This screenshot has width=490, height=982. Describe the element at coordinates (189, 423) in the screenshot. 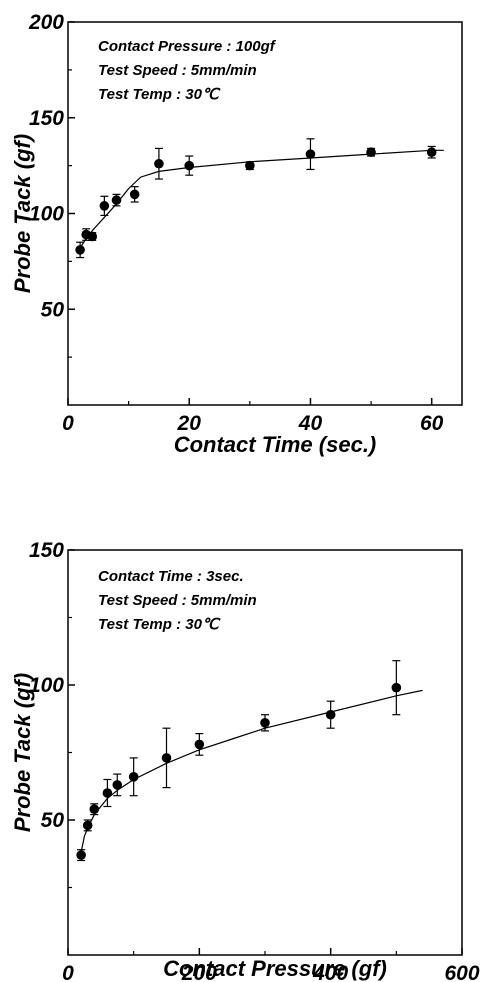

I see `x-tick-label: 20` at that location.